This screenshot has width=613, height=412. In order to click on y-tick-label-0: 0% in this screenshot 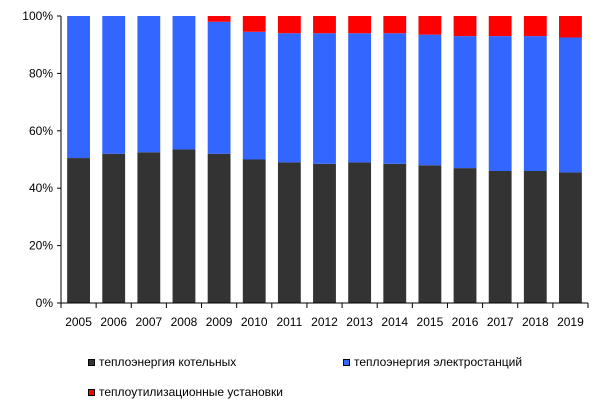, I will do `click(45, 303)`.